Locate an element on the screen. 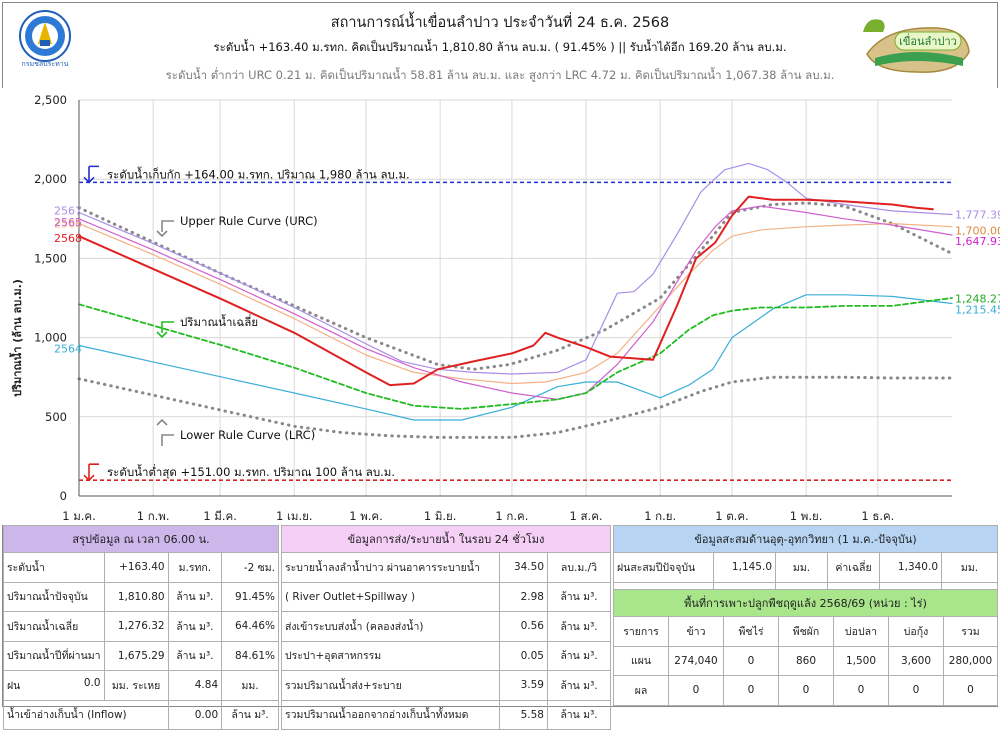  crops-cell: 3,600 is located at coordinates (916, 660).